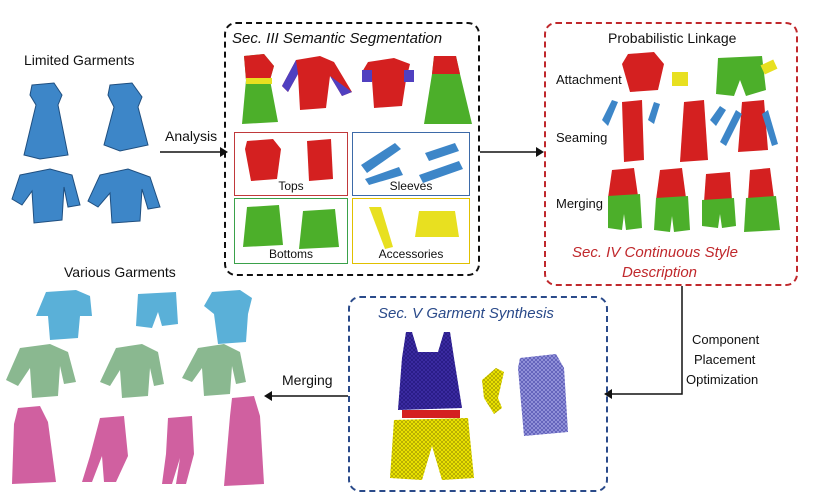 This screenshot has width=826, height=504. What do you see at coordinates (306, 396) in the screenshot?
I see `merging-arrow` at bounding box center [306, 396].